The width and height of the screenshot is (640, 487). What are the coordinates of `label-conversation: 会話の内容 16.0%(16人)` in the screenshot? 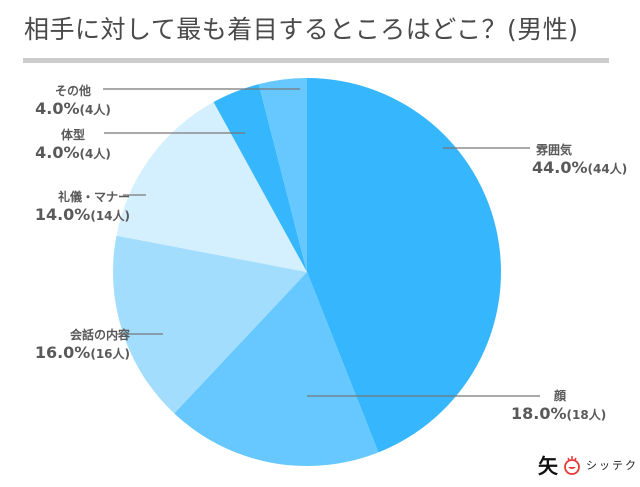 It's located at (82, 345).